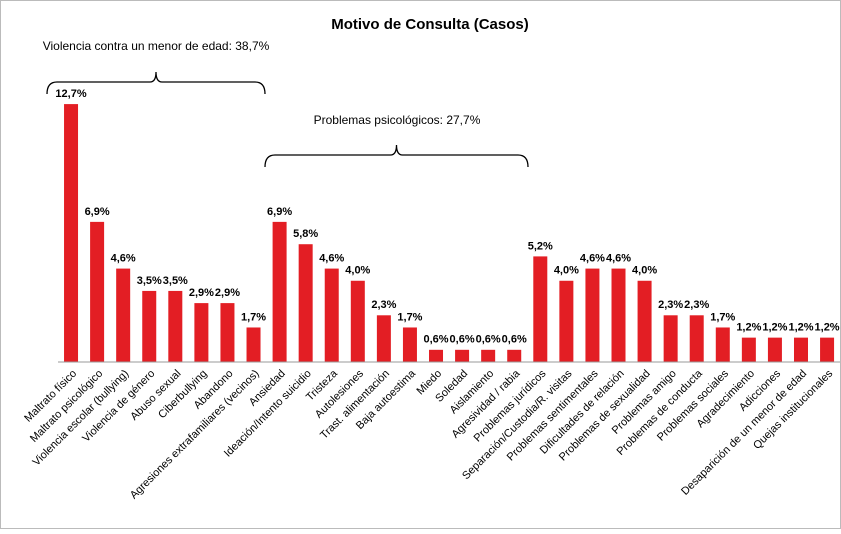  What do you see at coordinates (70, 94) in the screenshot?
I see `value-label: 12,7%` at bounding box center [70, 94].